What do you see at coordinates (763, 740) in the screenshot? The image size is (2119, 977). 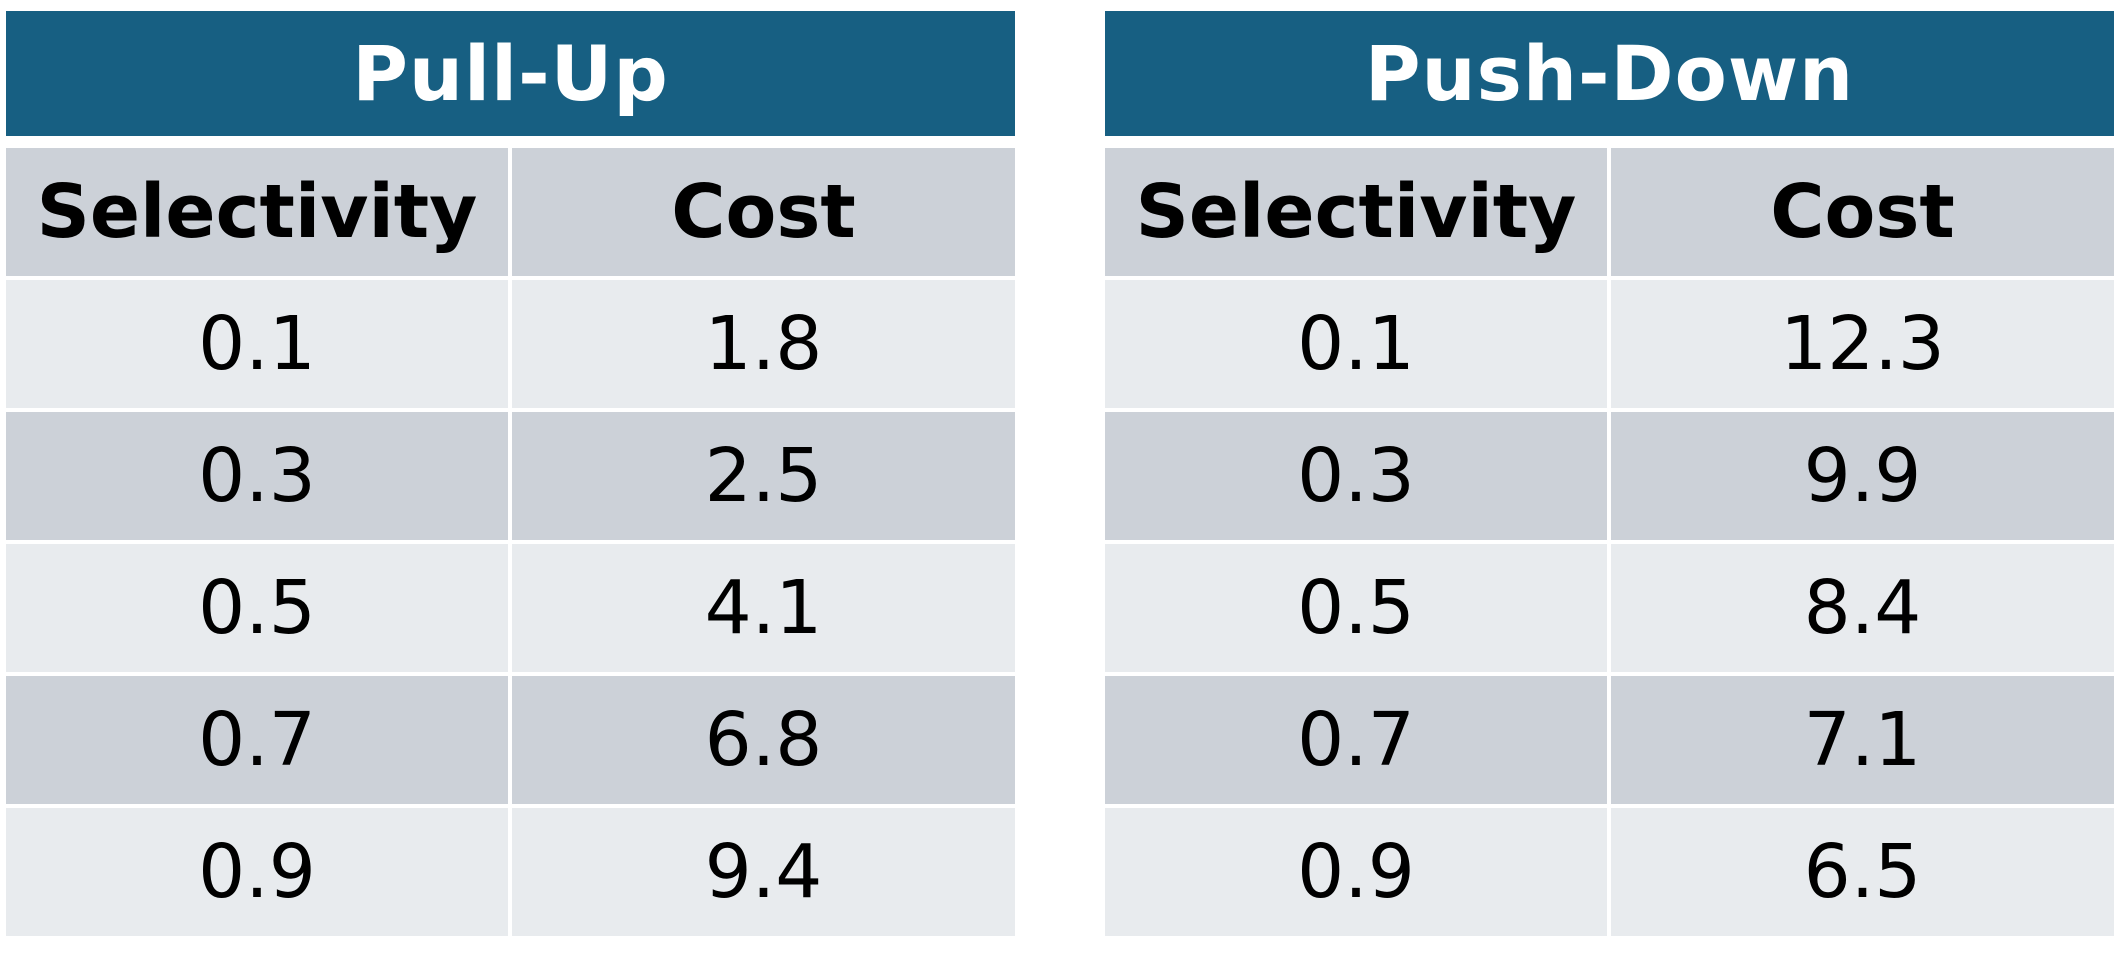 I see `cost-cell: 6.8` at bounding box center [763, 740].